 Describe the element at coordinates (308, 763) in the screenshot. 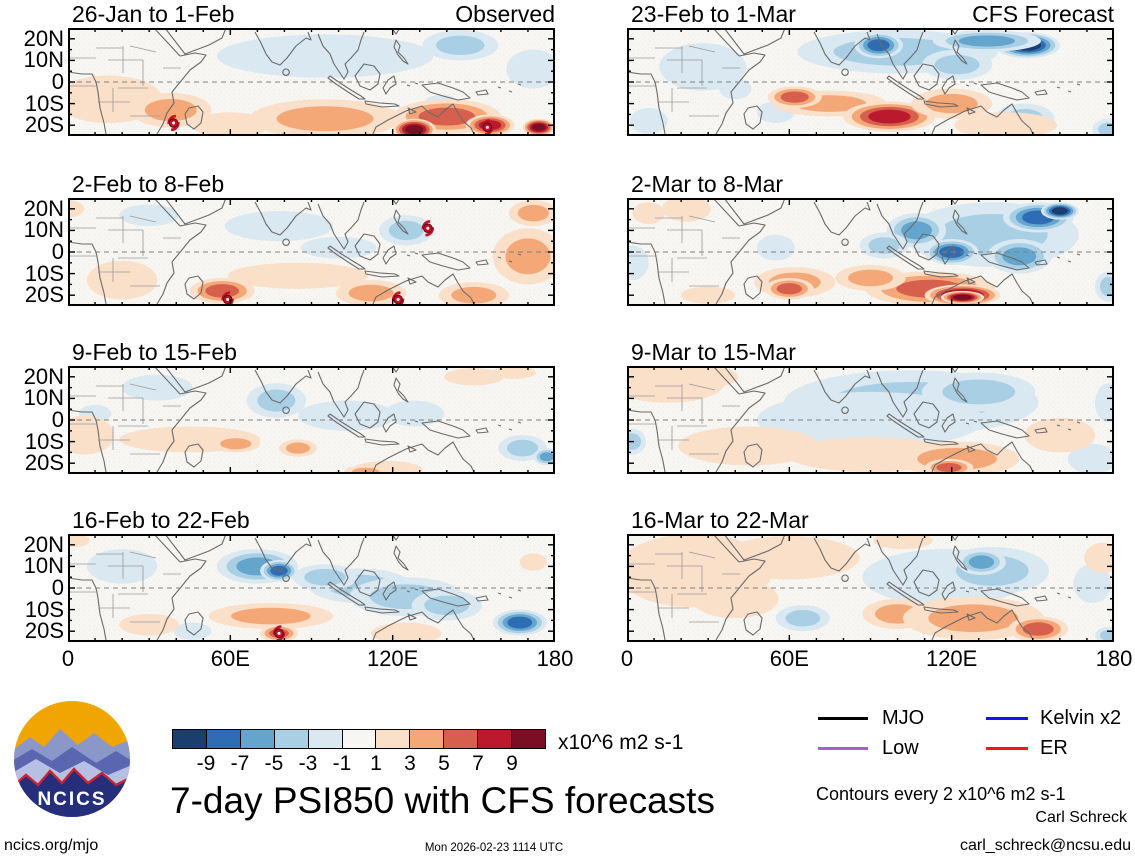

I see `colorbar-tick-label: -3` at that location.